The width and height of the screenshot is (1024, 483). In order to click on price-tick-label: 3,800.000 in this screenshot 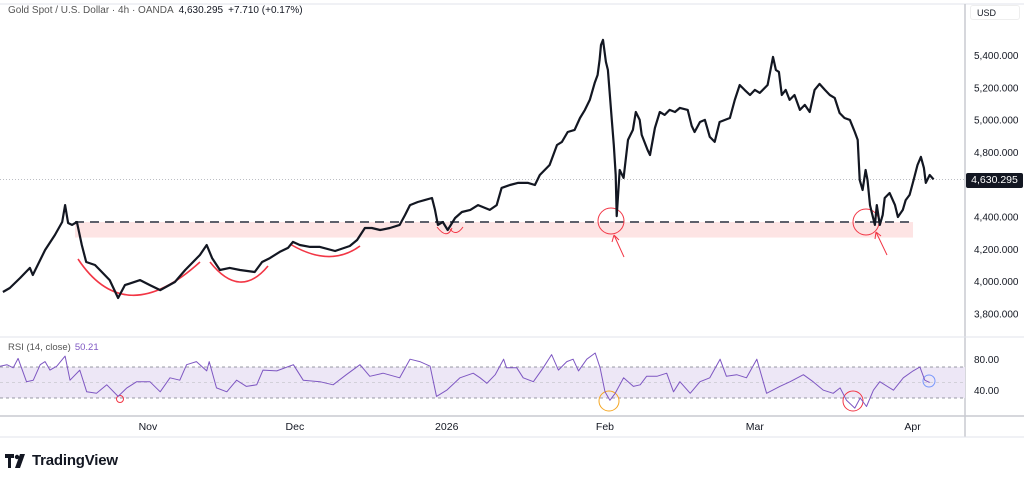, I will do `click(996, 315)`.